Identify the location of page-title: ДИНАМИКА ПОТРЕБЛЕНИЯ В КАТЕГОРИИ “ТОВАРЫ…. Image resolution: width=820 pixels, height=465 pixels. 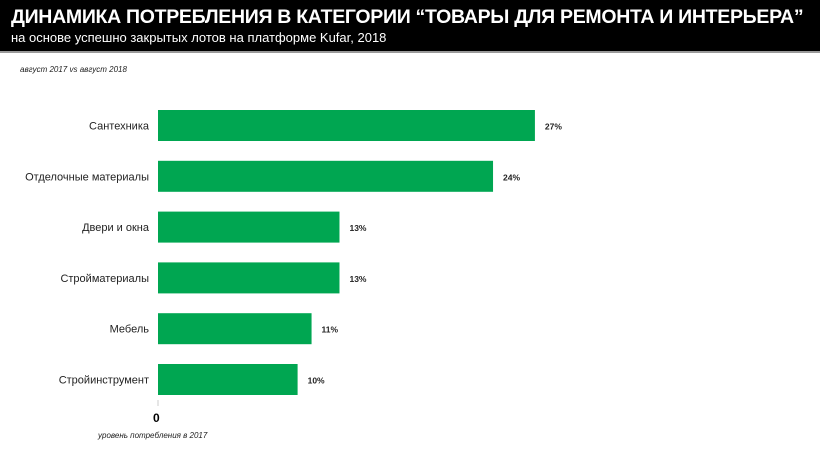
(407, 17).